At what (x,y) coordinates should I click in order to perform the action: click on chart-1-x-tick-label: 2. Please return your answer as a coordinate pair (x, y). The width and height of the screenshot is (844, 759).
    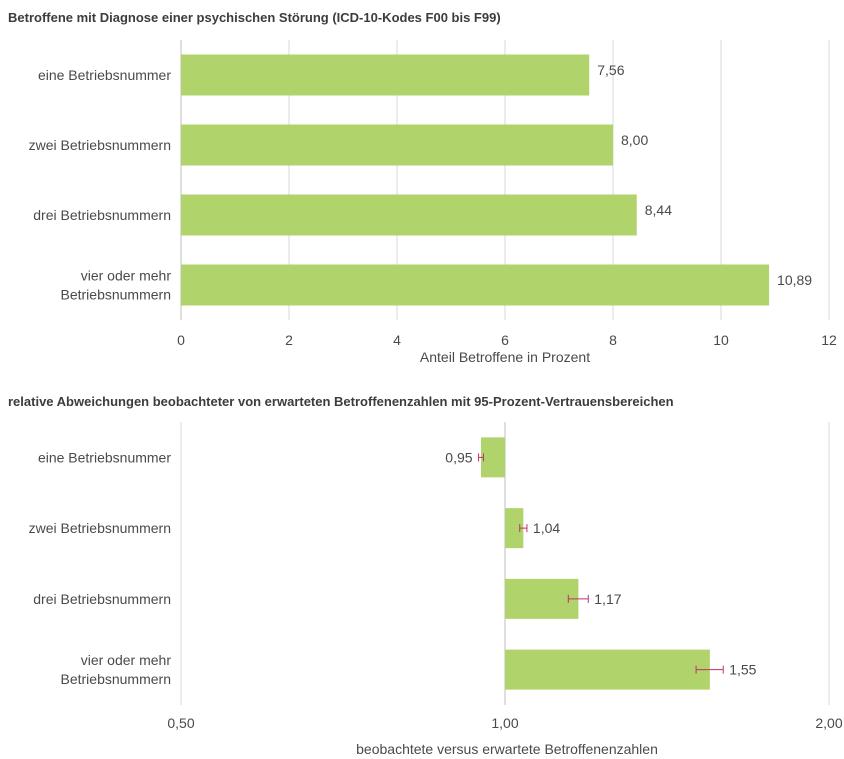
    Looking at the image, I should click on (289, 340).